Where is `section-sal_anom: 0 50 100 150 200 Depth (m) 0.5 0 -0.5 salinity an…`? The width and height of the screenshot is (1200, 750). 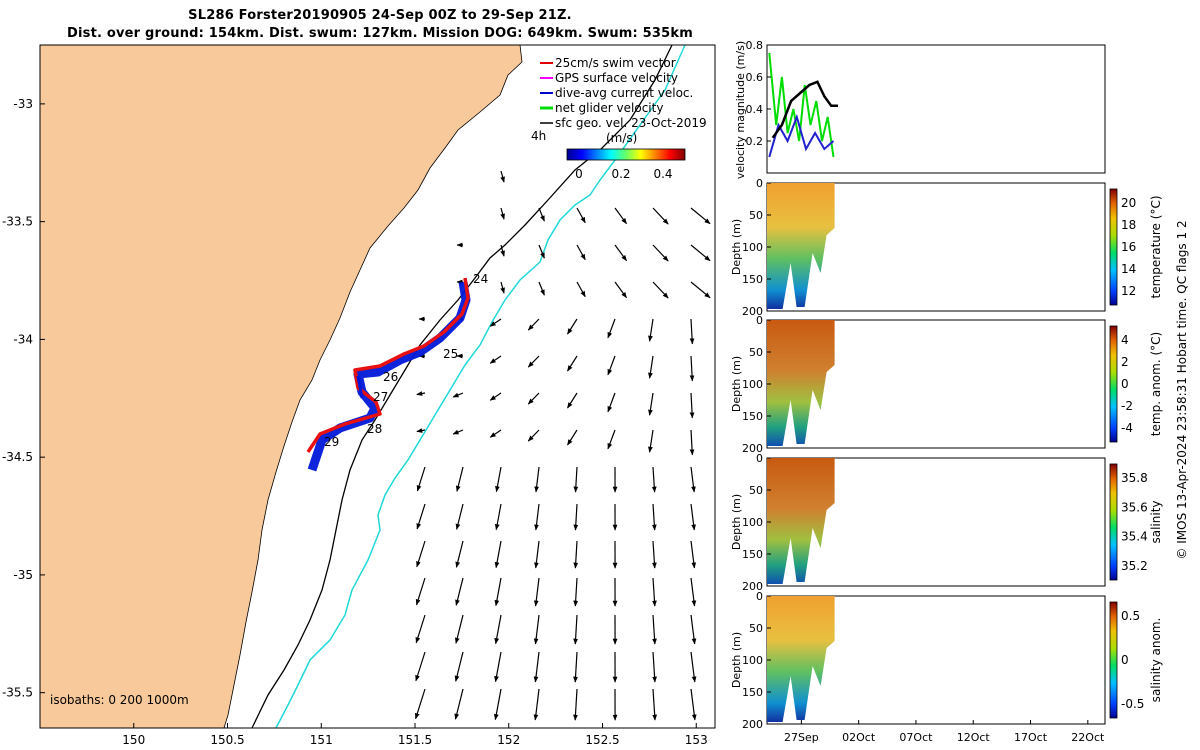 section-sal_anom: 0 50 100 150 200 Depth (m) 0.5 0 -0.5 salinity an… is located at coordinates (946, 660).